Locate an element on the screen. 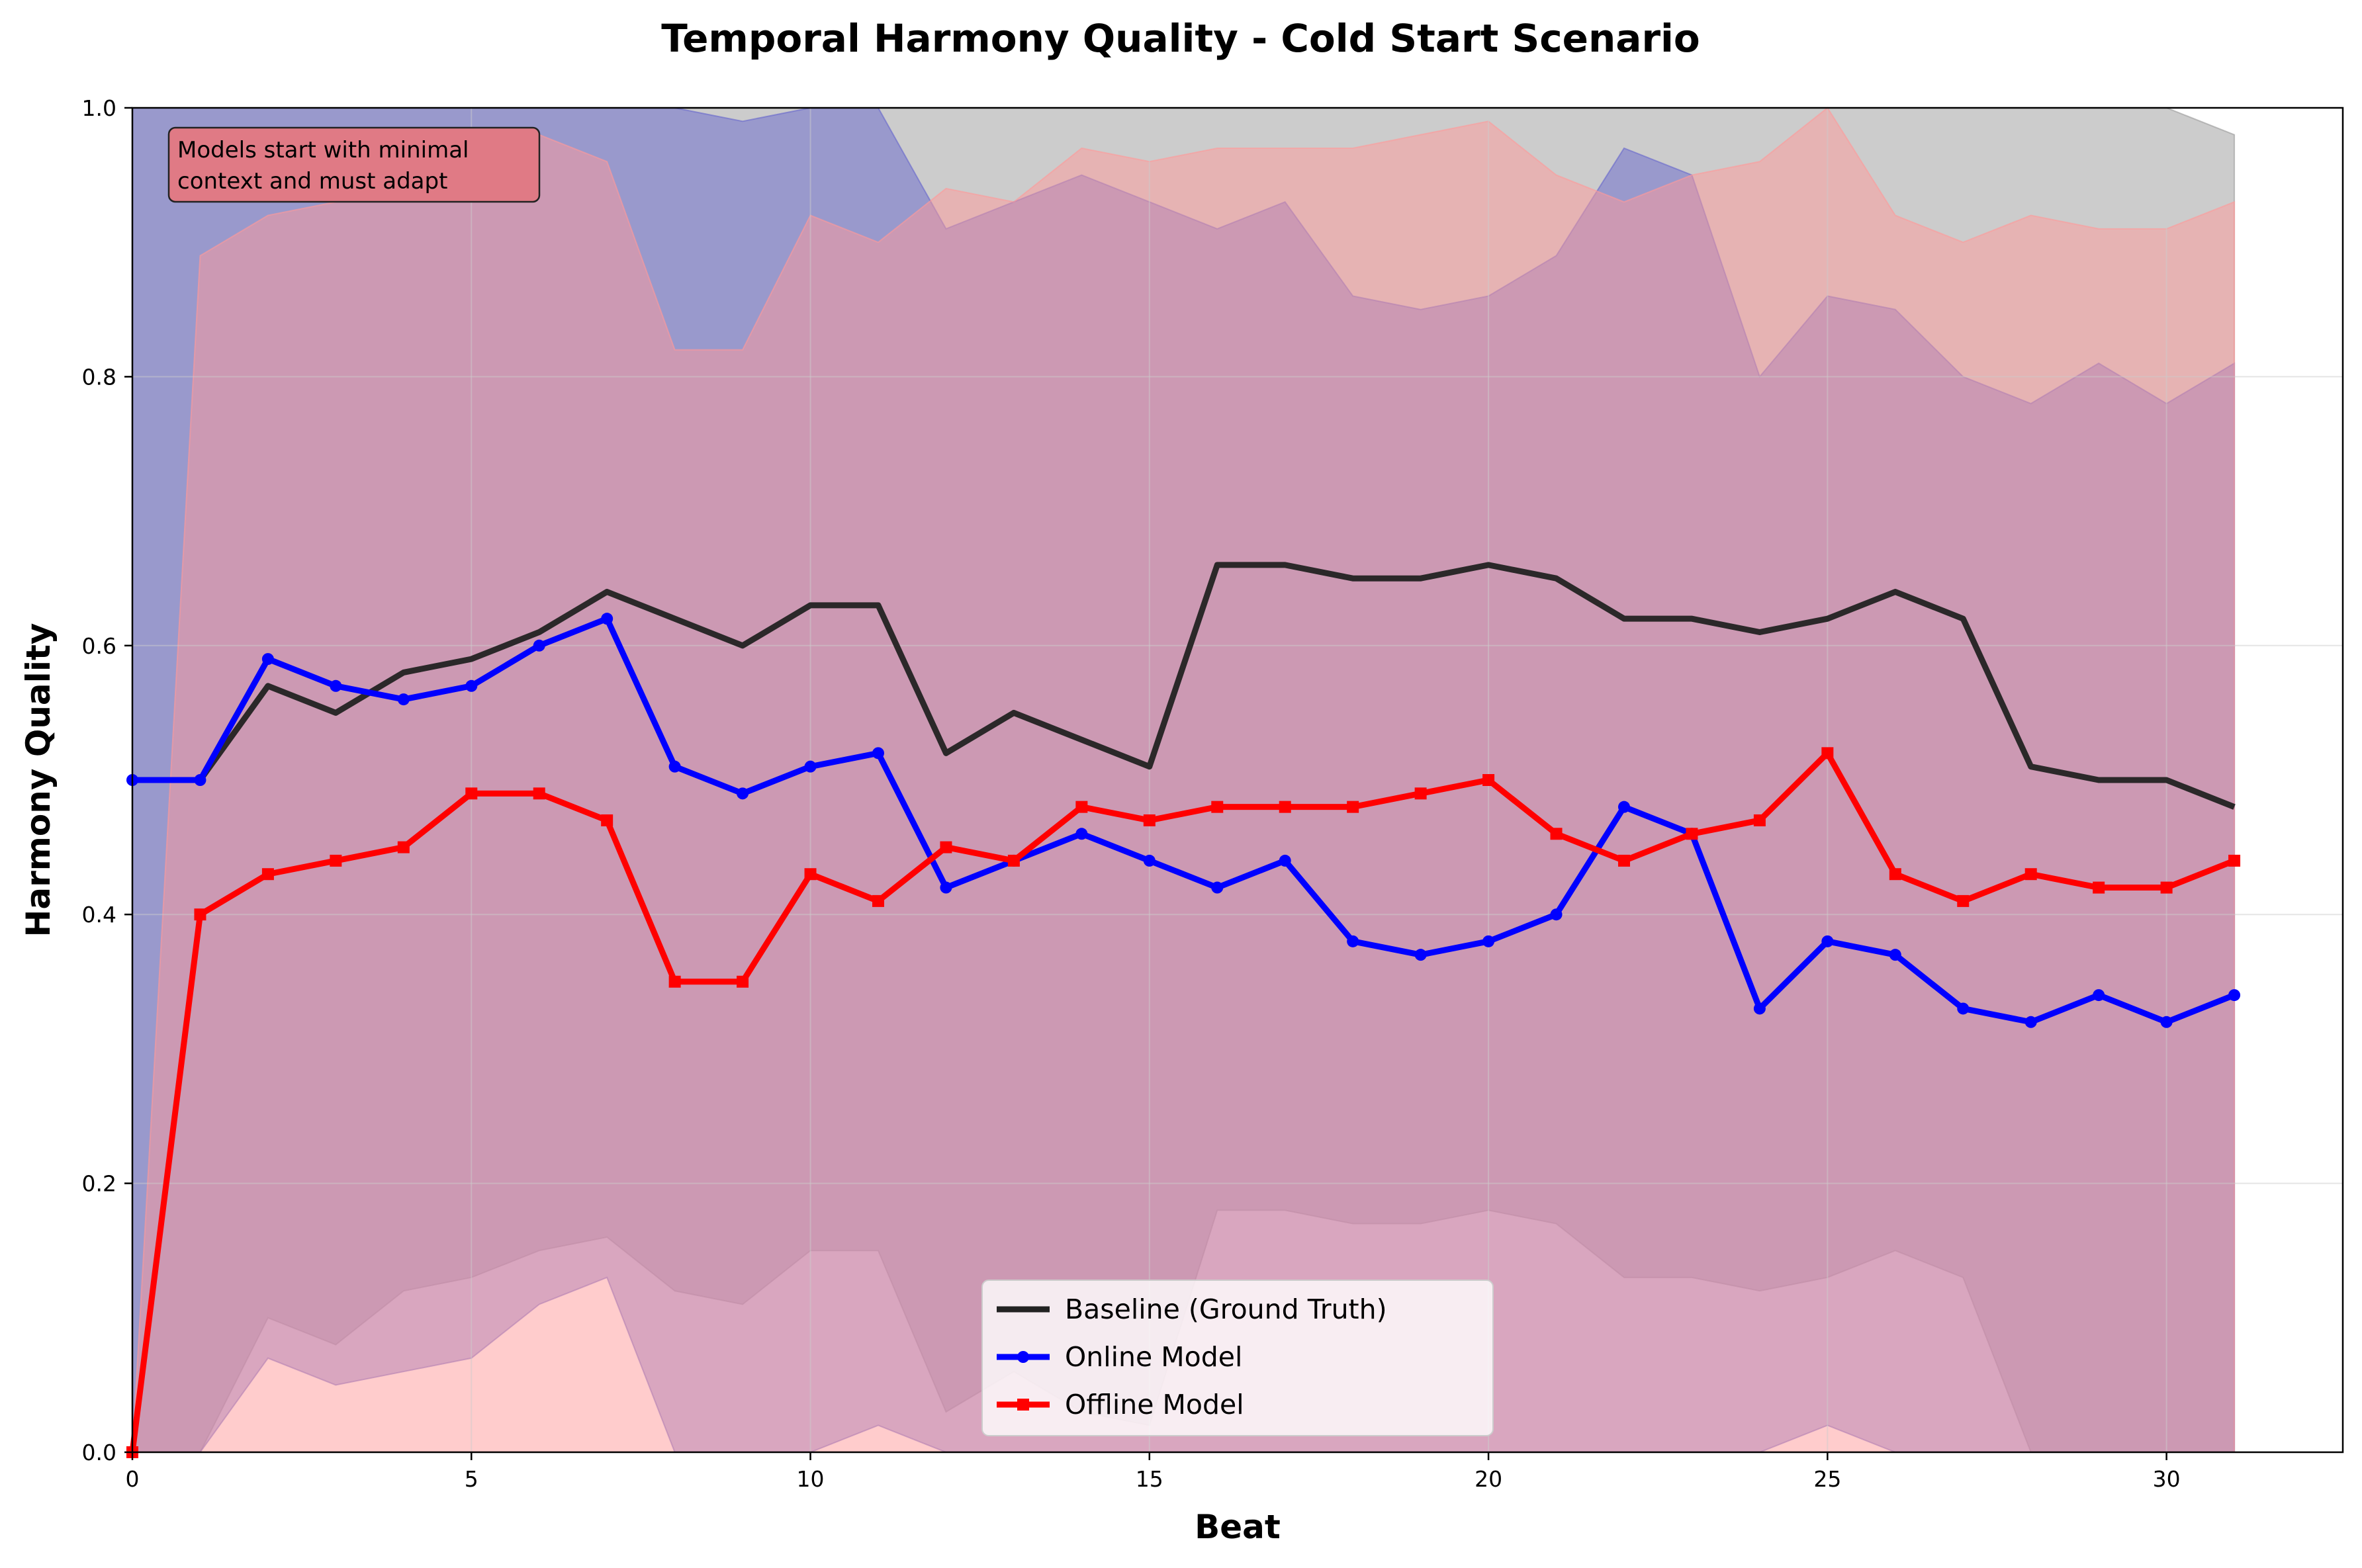  x-tick-label-0: 0 is located at coordinates (133, 1479).